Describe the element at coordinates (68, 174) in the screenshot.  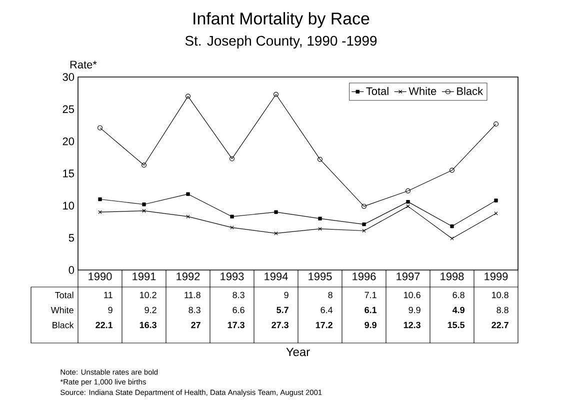
I see `y-tick-label: 15` at that location.